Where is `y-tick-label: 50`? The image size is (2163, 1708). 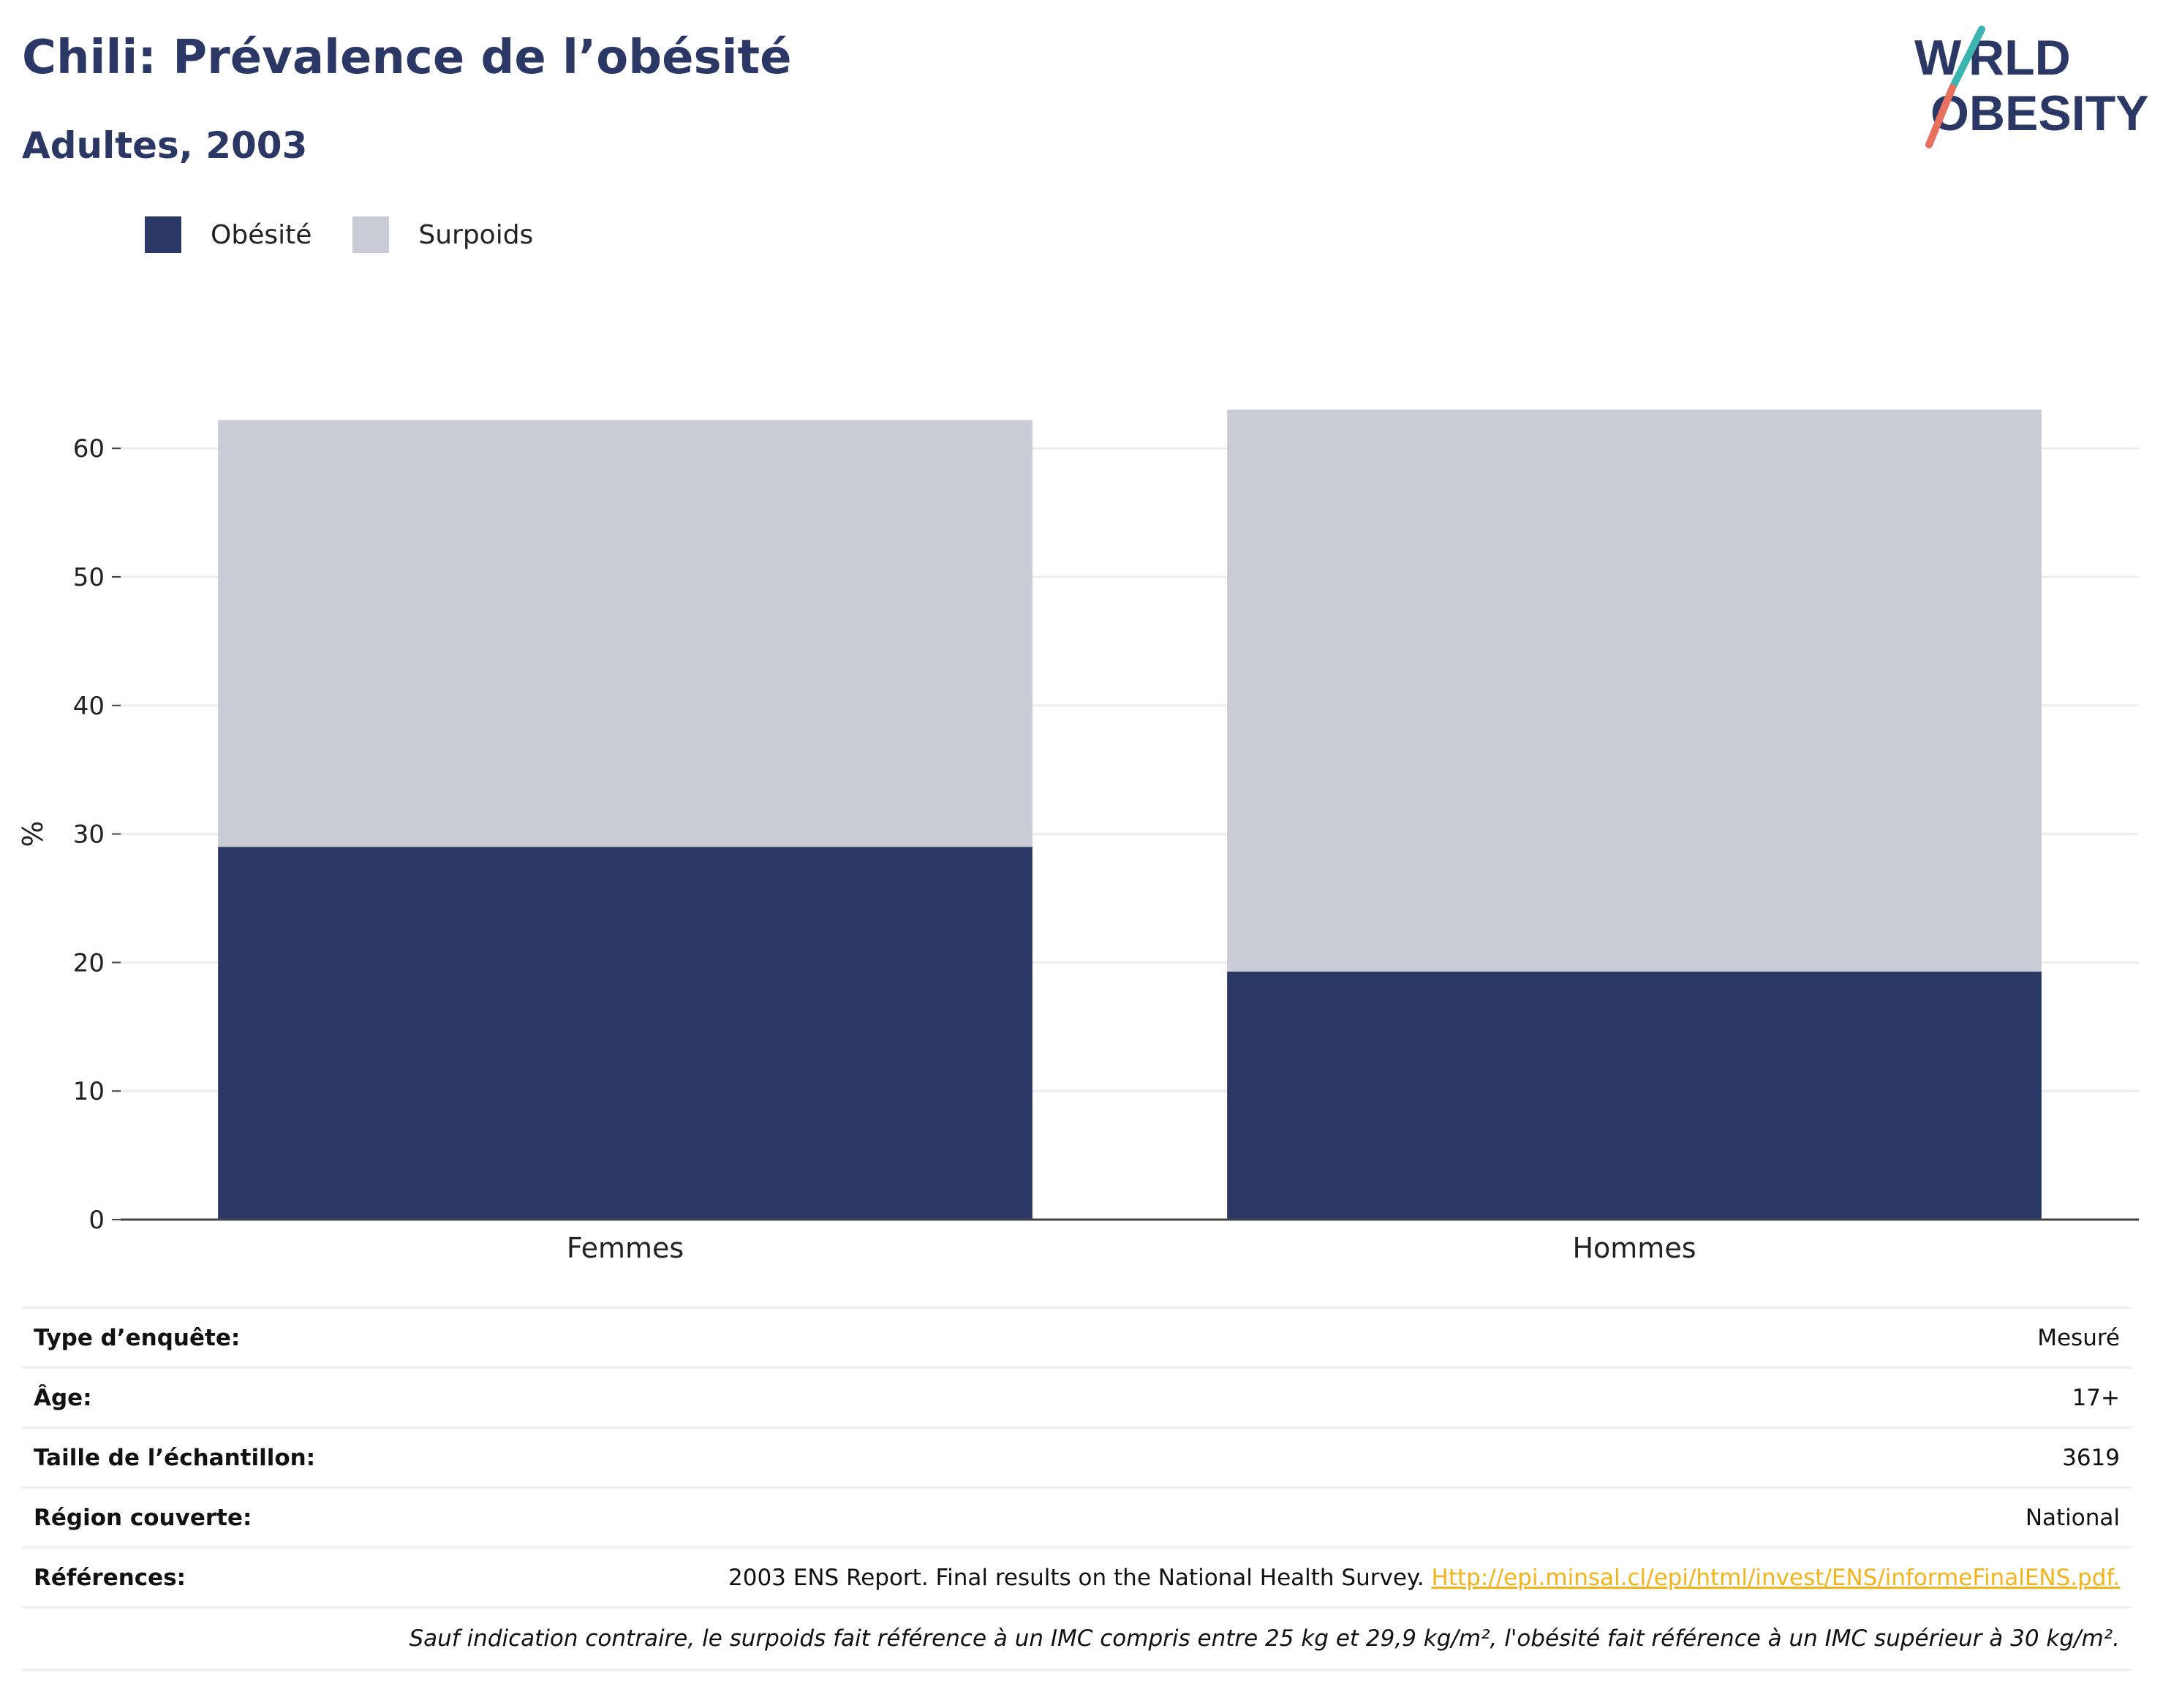
y-tick-label: 50 is located at coordinates (89, 577).